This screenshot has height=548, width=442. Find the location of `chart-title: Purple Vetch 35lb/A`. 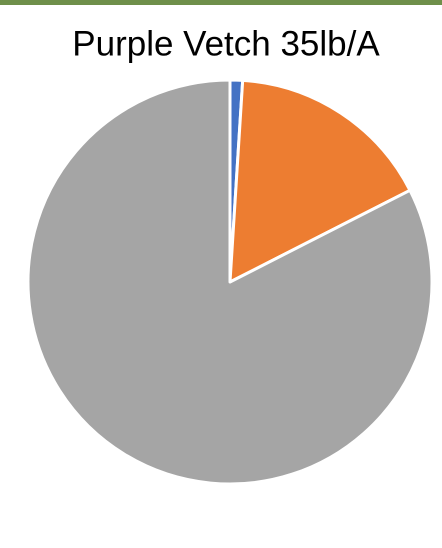

chart-title: Purple Vetch 35lb/A is located at coordinates (226, 43).